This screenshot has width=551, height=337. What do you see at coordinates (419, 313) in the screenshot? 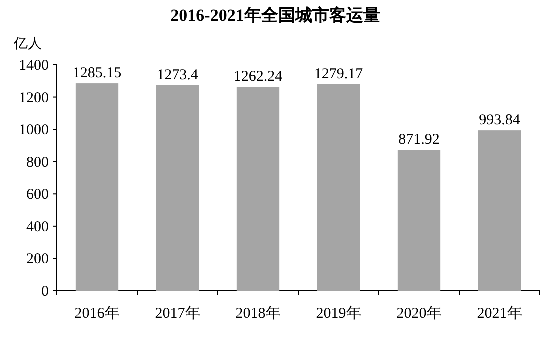
I see `x-tick-label: 2020年` at bounding box center [419, 313].